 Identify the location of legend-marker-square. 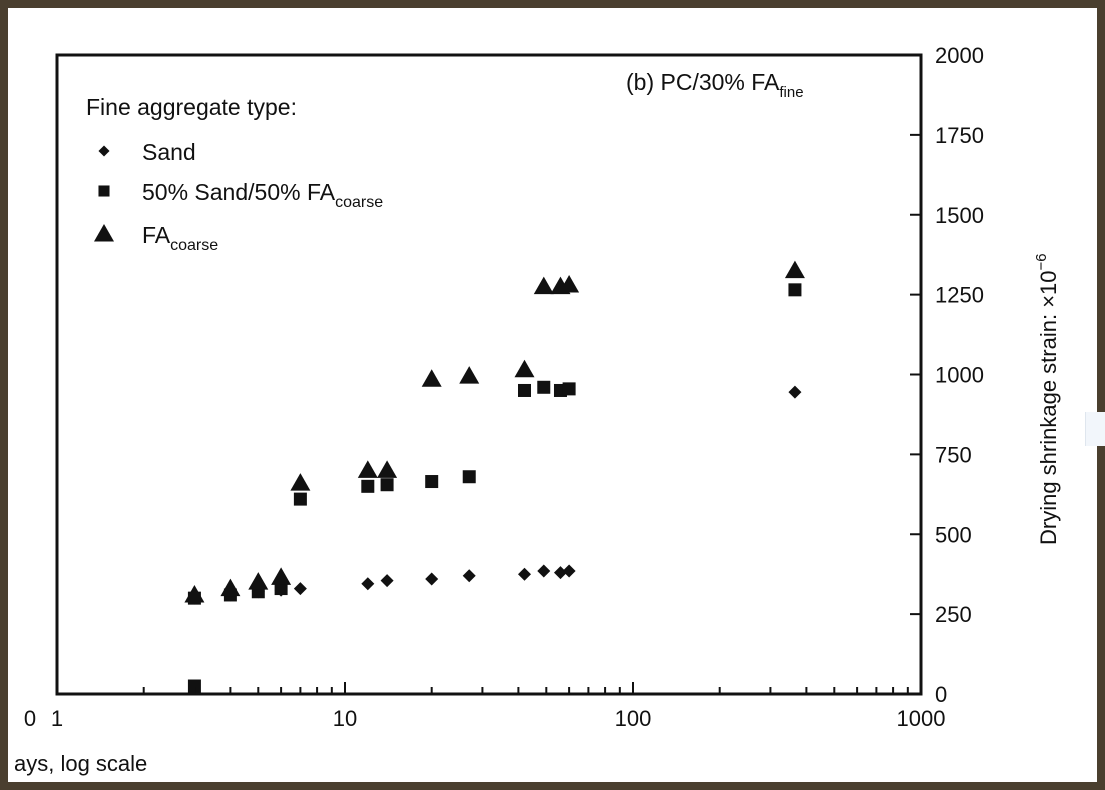
(104, 191).